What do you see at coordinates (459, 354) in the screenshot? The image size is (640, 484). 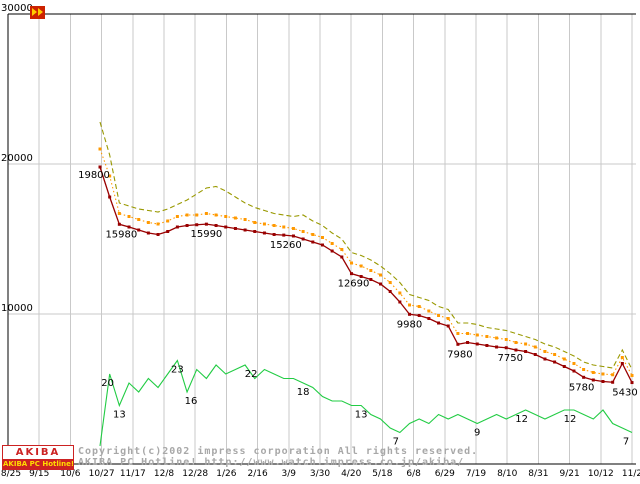 I see `svg-text: 7980` at bounding box center [459, 354].